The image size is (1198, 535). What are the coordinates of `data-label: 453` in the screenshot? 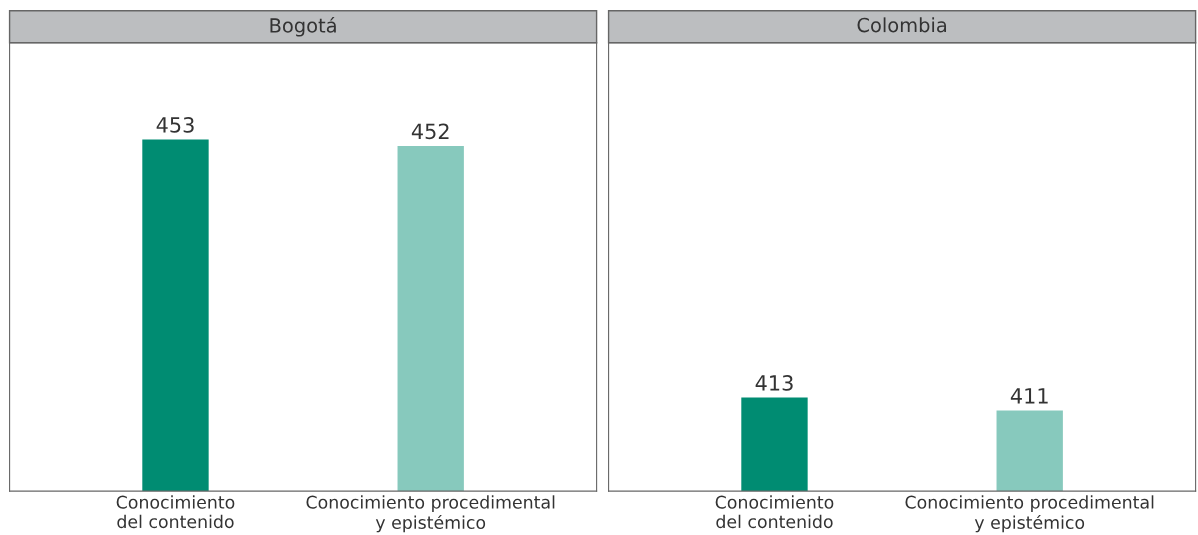 It's located at (175, 124).